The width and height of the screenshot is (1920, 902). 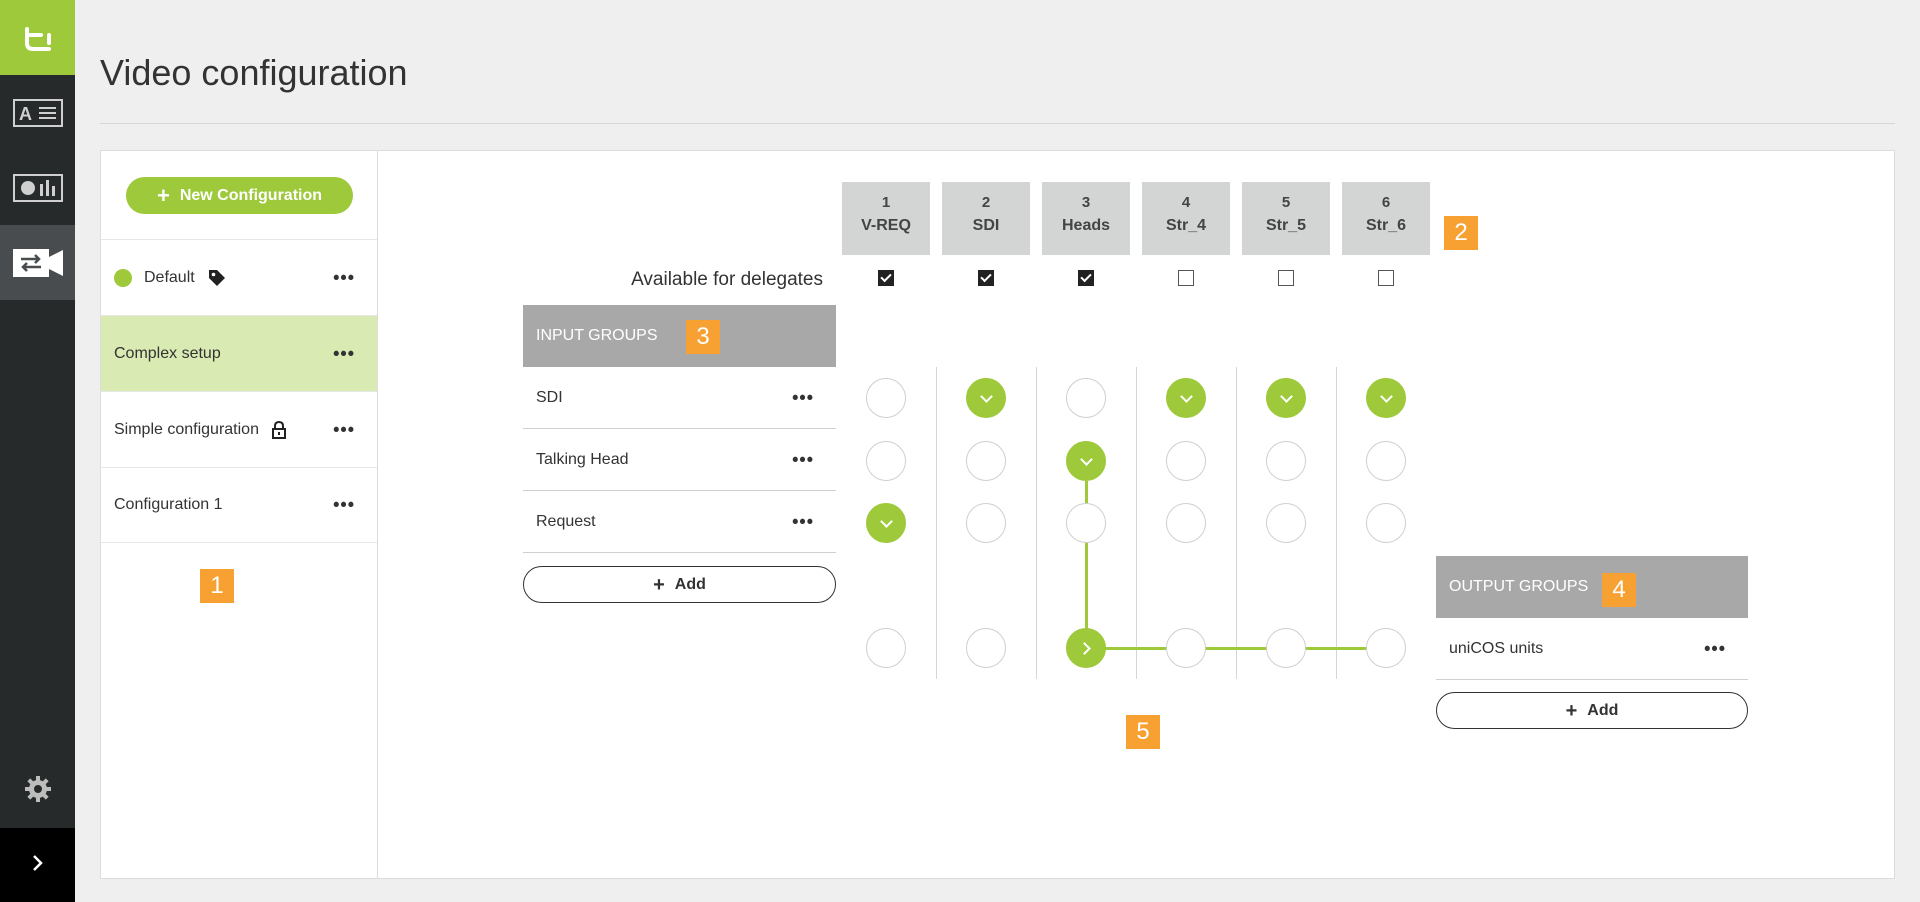 What do you see at coordinates (997, 123) in the screenshot?
I see `divider` at bounding box center [997, 123].